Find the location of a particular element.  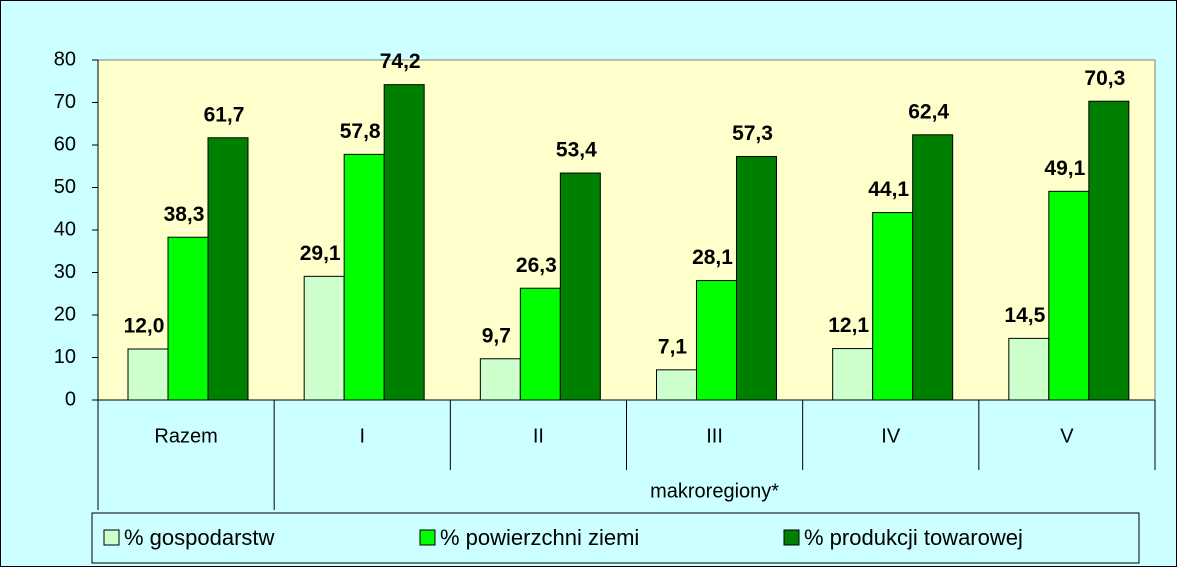

value-label: 28,1 is located at coordinates (712, 257).